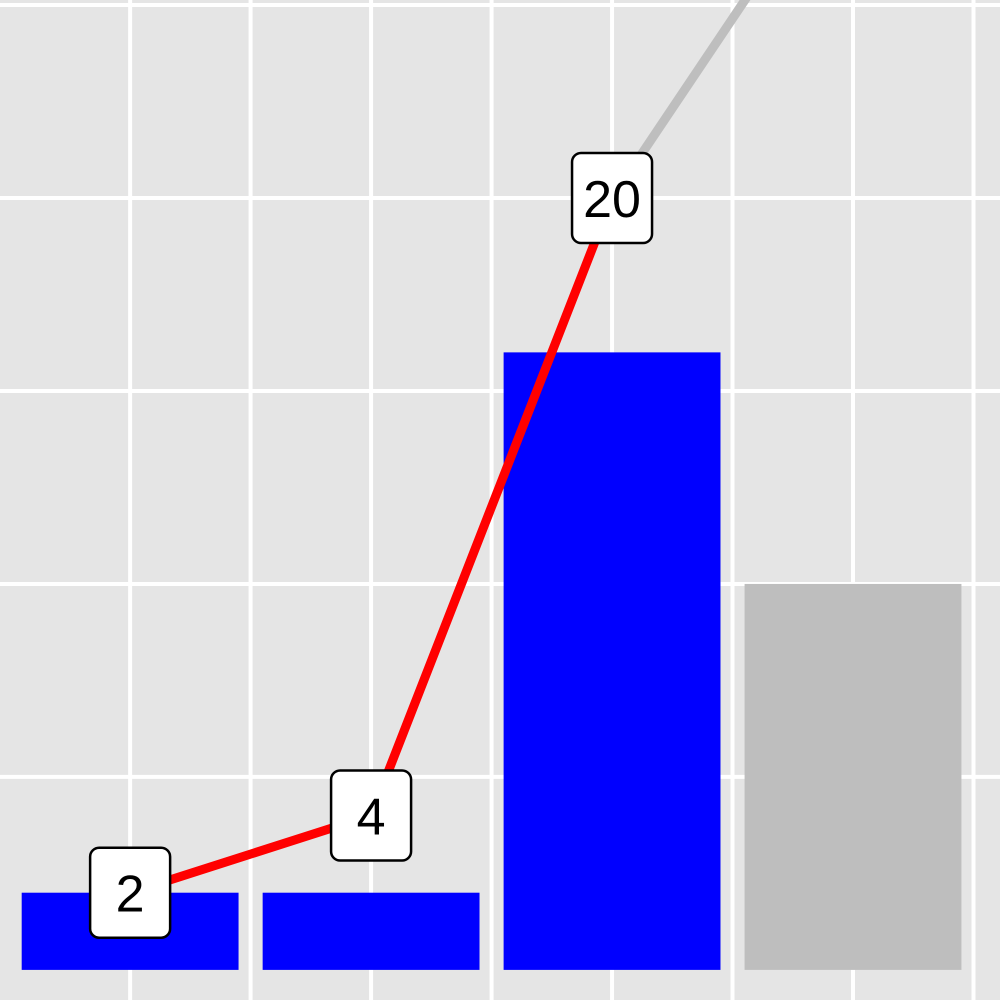 This screenshot has width=1000, height=1000. What do you see at coordinates (679, 100) in the screenshot?
I see `line` at bounding box center [679, 100].